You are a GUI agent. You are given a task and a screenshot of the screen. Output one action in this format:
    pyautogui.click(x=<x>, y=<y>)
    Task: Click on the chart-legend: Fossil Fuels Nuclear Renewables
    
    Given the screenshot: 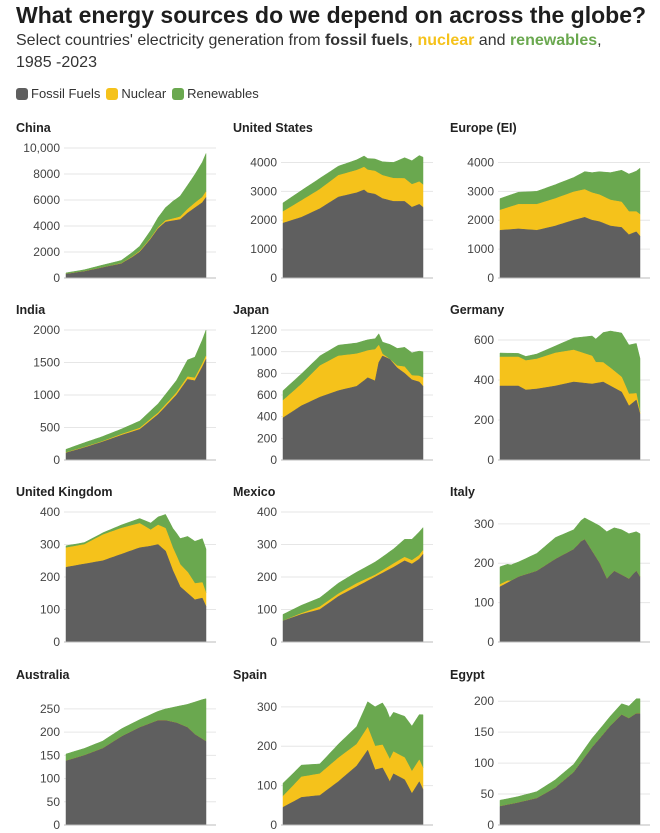 What is the action you would take?
    pyautogui.click(x=140, y=93)
    